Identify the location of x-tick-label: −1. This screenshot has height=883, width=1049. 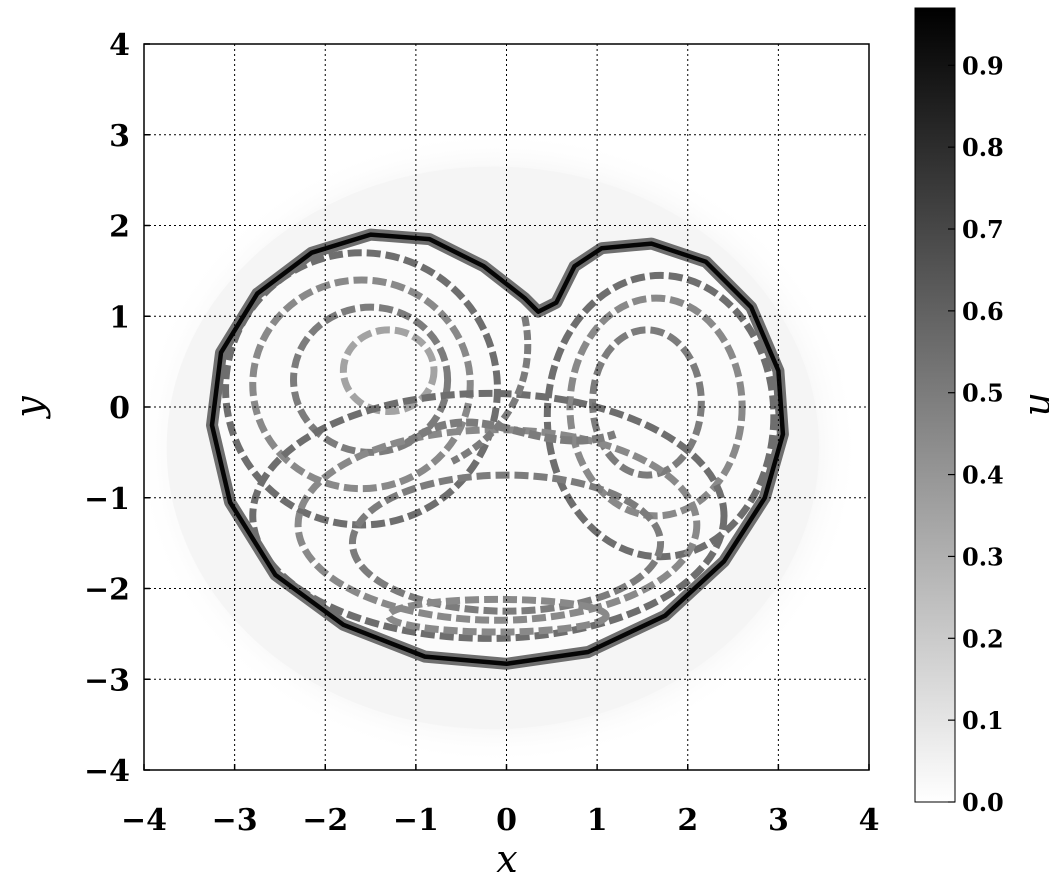
(416, 820).